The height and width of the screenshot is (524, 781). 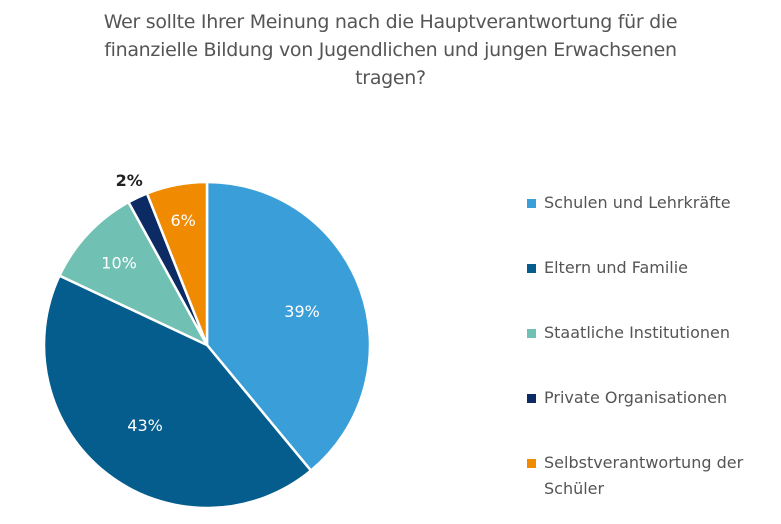 I want to click on pie-slice-schulen-und-lehrkräfte, so click(x=288, y=326).